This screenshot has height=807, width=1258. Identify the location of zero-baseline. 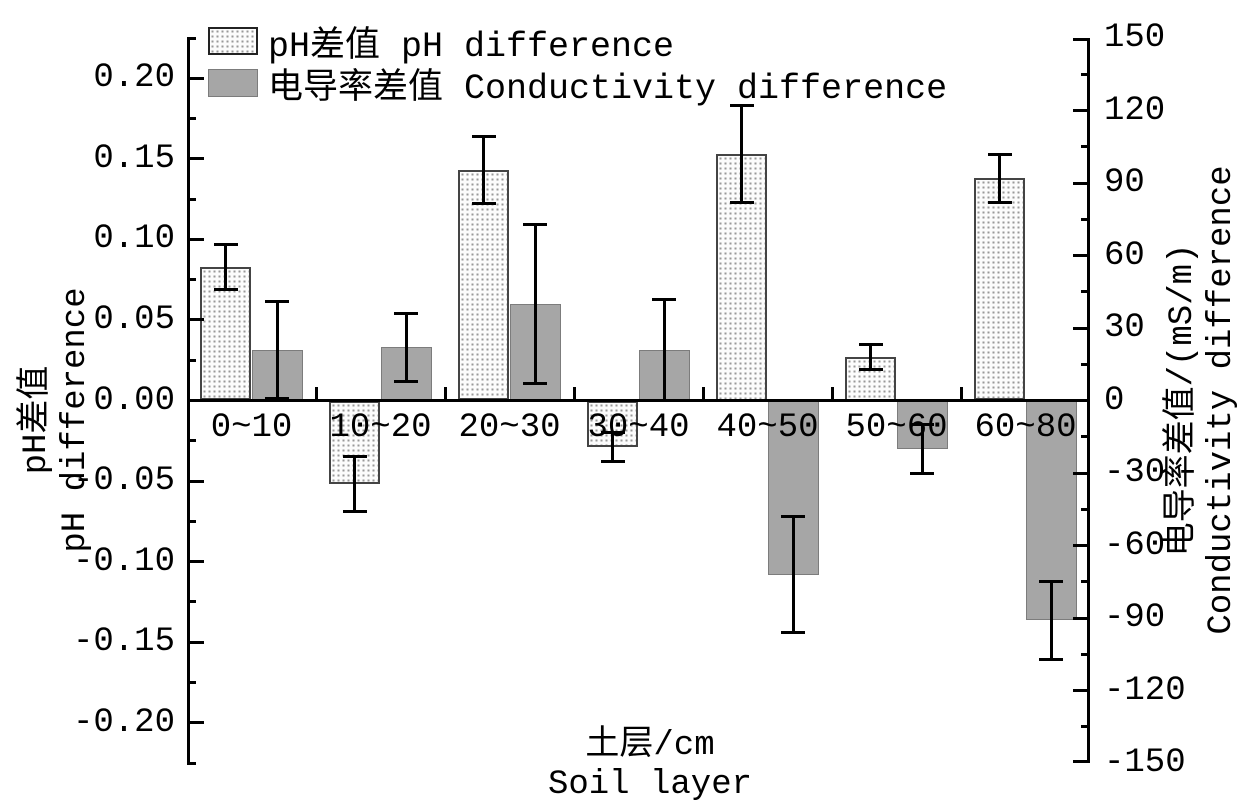
(638, 400).